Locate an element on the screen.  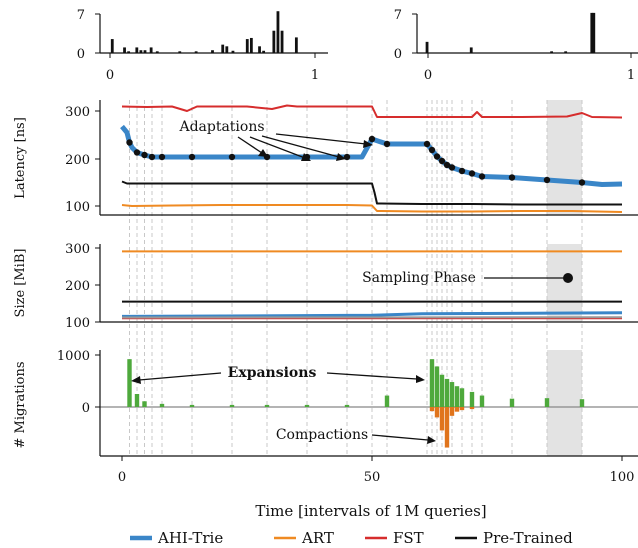
migrations-xtick: 100 is located at coordinates (622, 477).